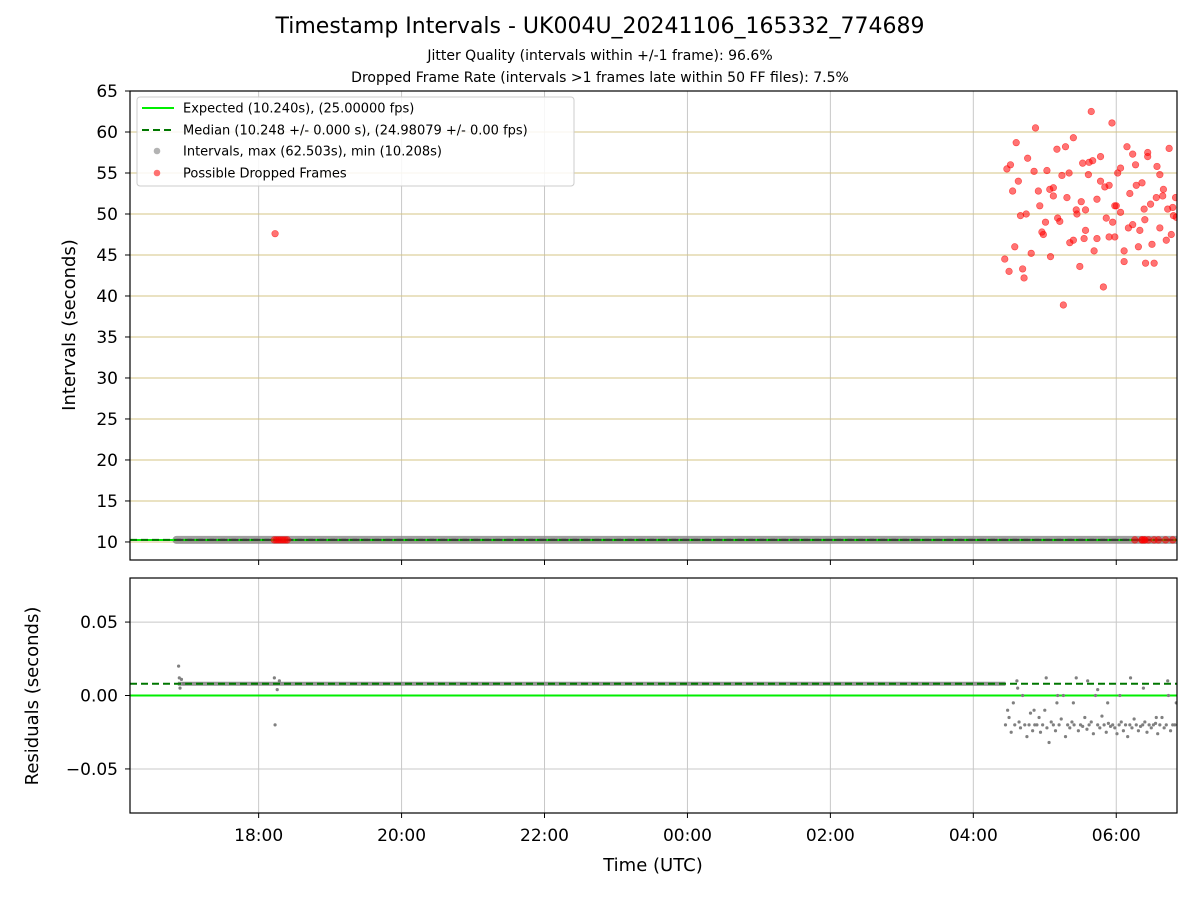 This screenshot has width=1200, height=900. Describe the element at coordinates (401, 836) in the screenshot. I see `x-tick-label: 20:00` at that location.